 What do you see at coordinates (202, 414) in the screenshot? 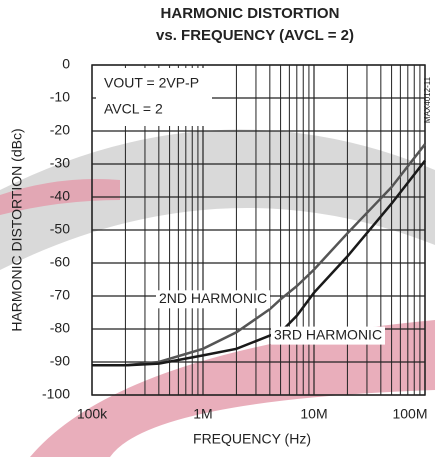
I see `x-tick-label: 1M` at bounding box center [202, 414].